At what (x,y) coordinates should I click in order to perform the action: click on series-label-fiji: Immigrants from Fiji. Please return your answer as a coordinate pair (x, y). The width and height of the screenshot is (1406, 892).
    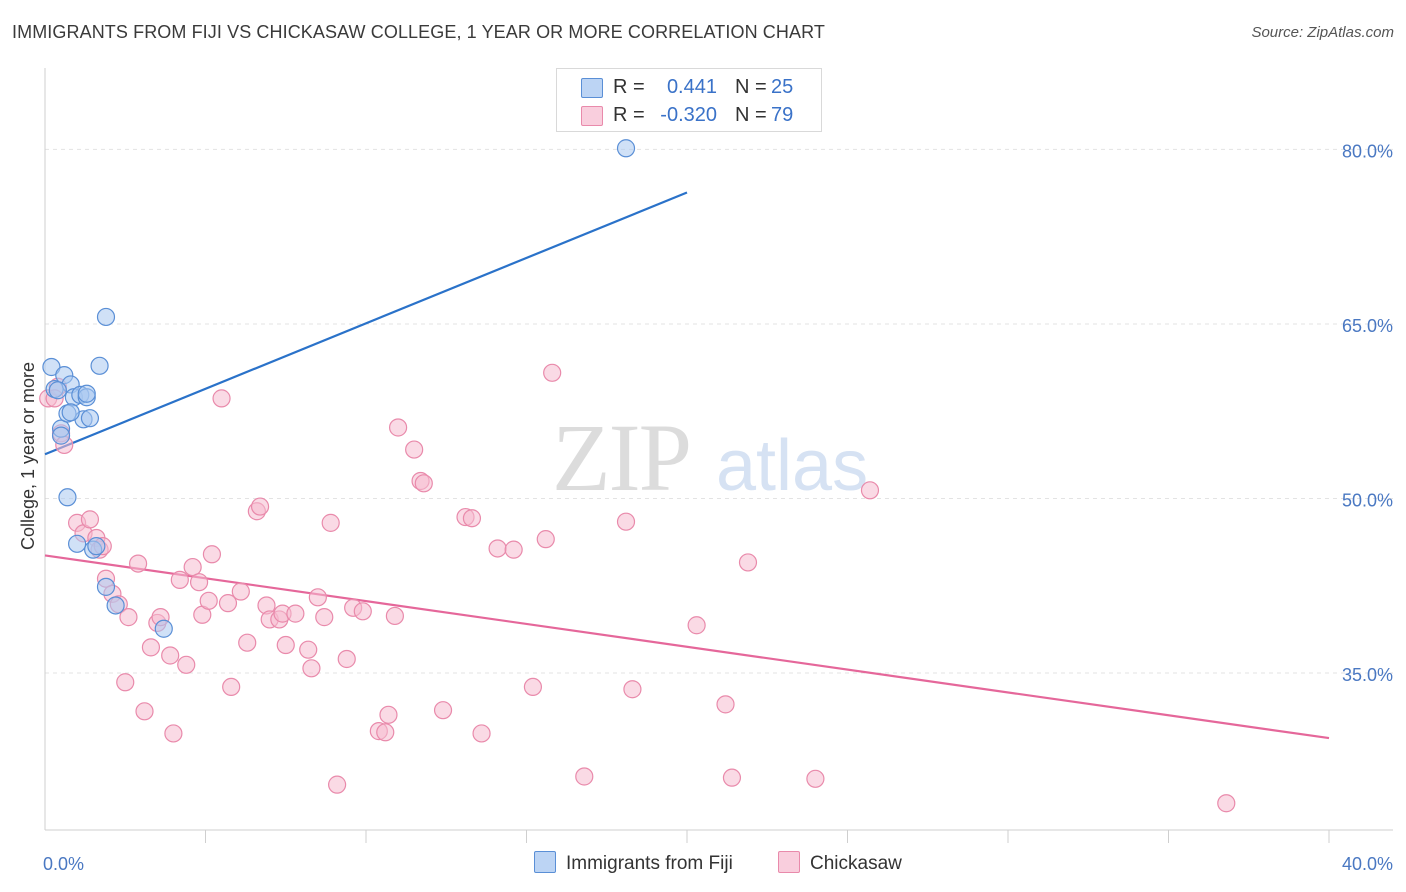
    Looking at the image, I should click on (649, 863).